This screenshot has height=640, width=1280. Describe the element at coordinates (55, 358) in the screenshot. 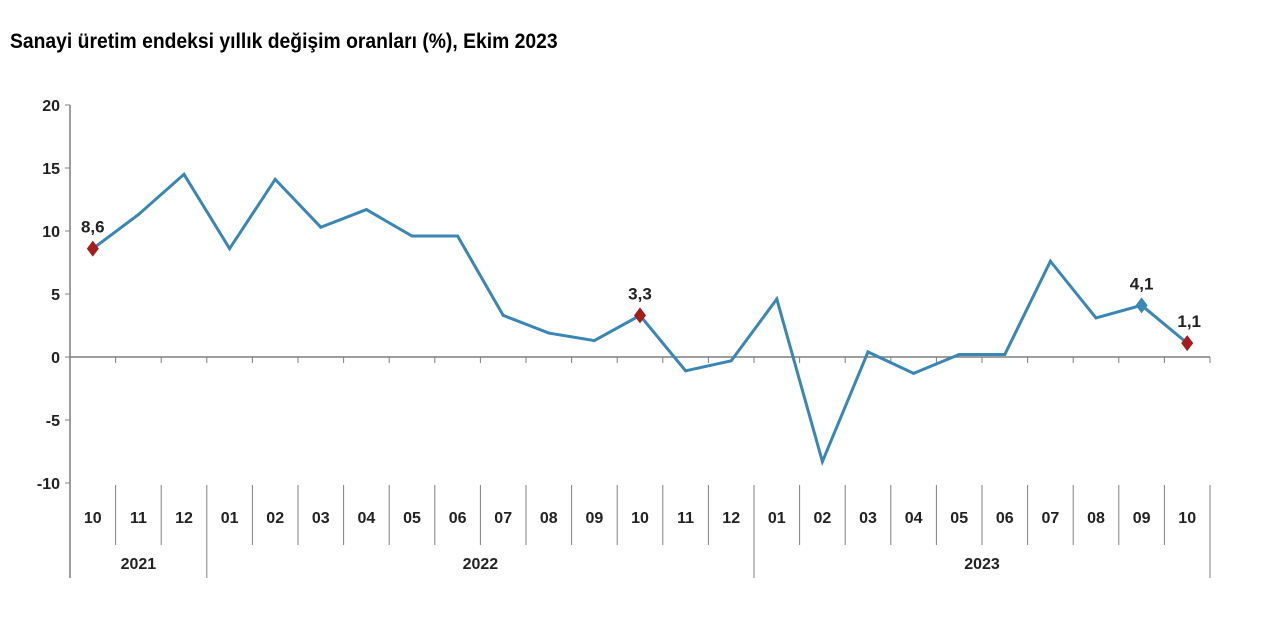

I see `y-tick-label: 0` at that location.